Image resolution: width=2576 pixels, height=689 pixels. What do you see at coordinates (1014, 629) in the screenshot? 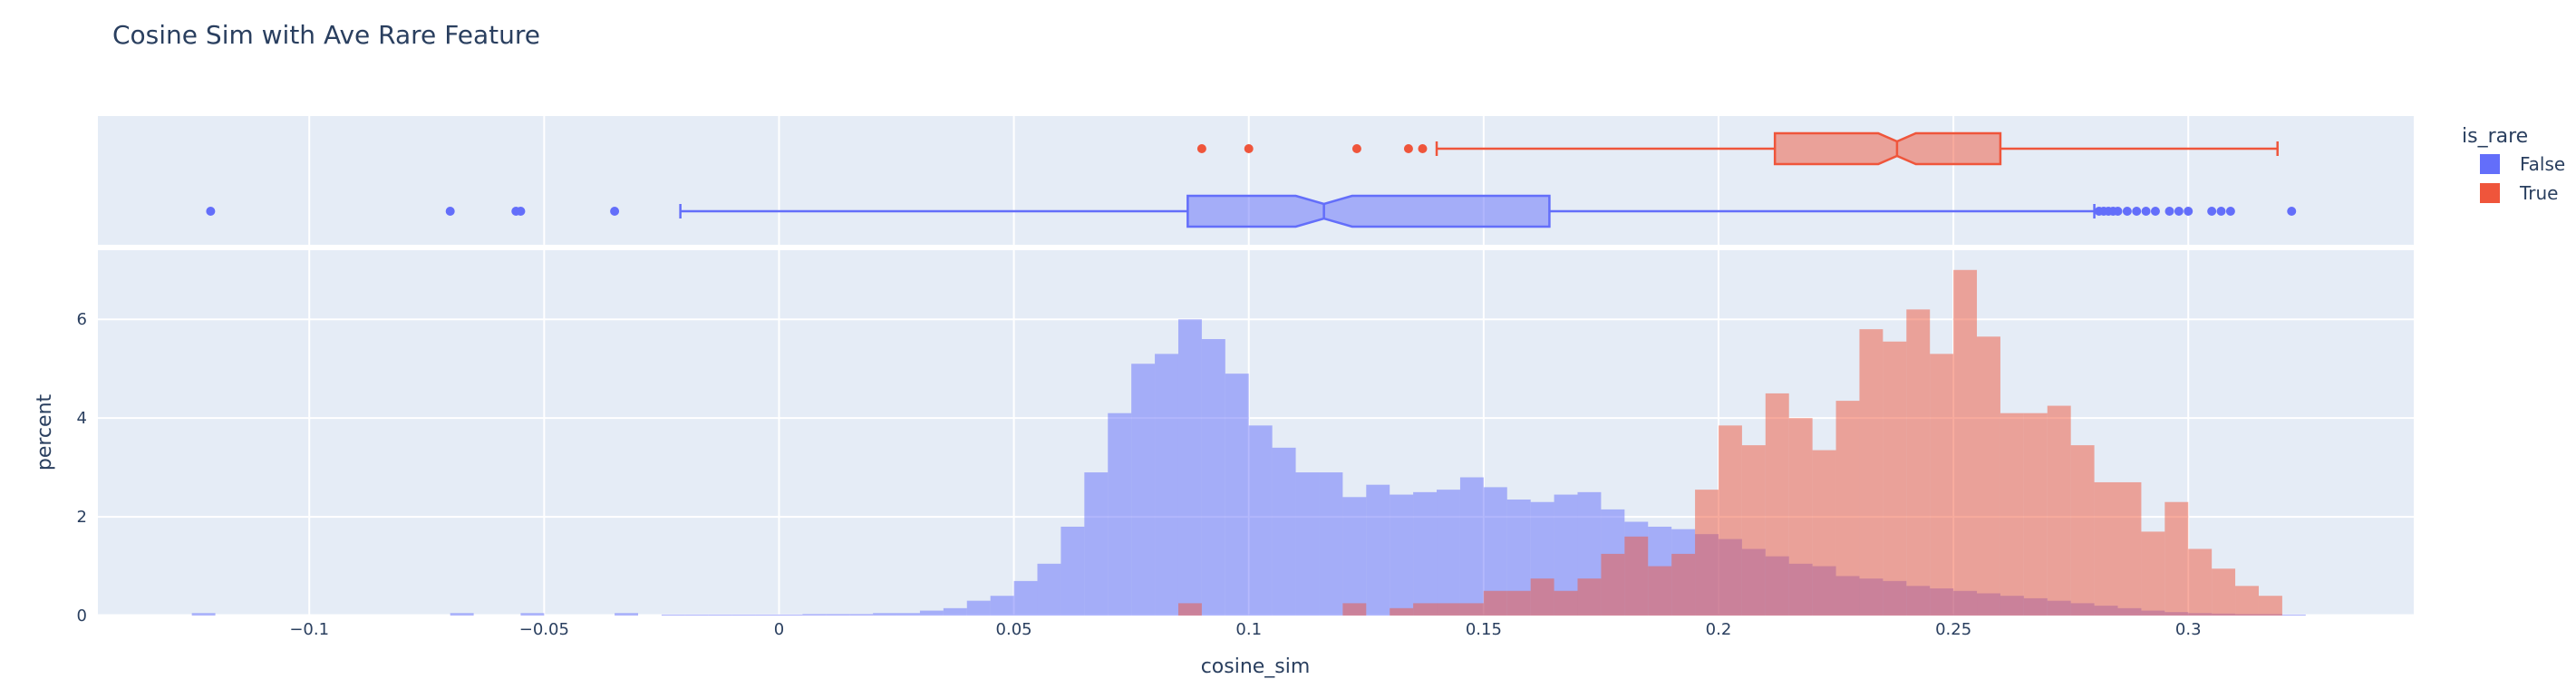
I see `x-tick-label: 0.05` at bounding box center [1014, 629].